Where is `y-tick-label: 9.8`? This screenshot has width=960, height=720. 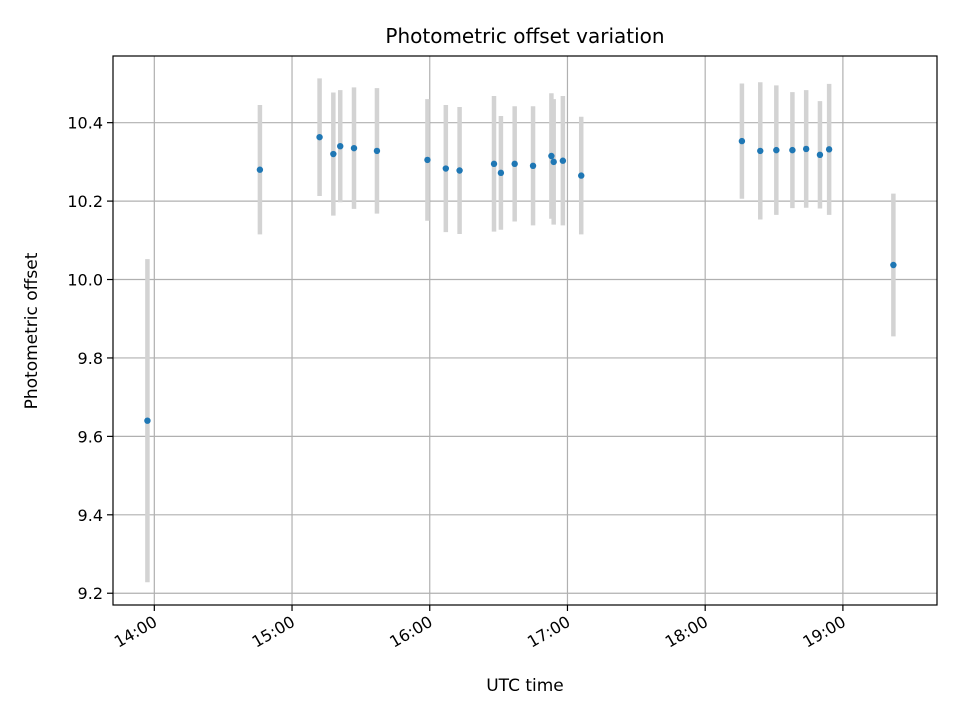 y-tick-label: 9.8 is located at coordinates (90, 358).